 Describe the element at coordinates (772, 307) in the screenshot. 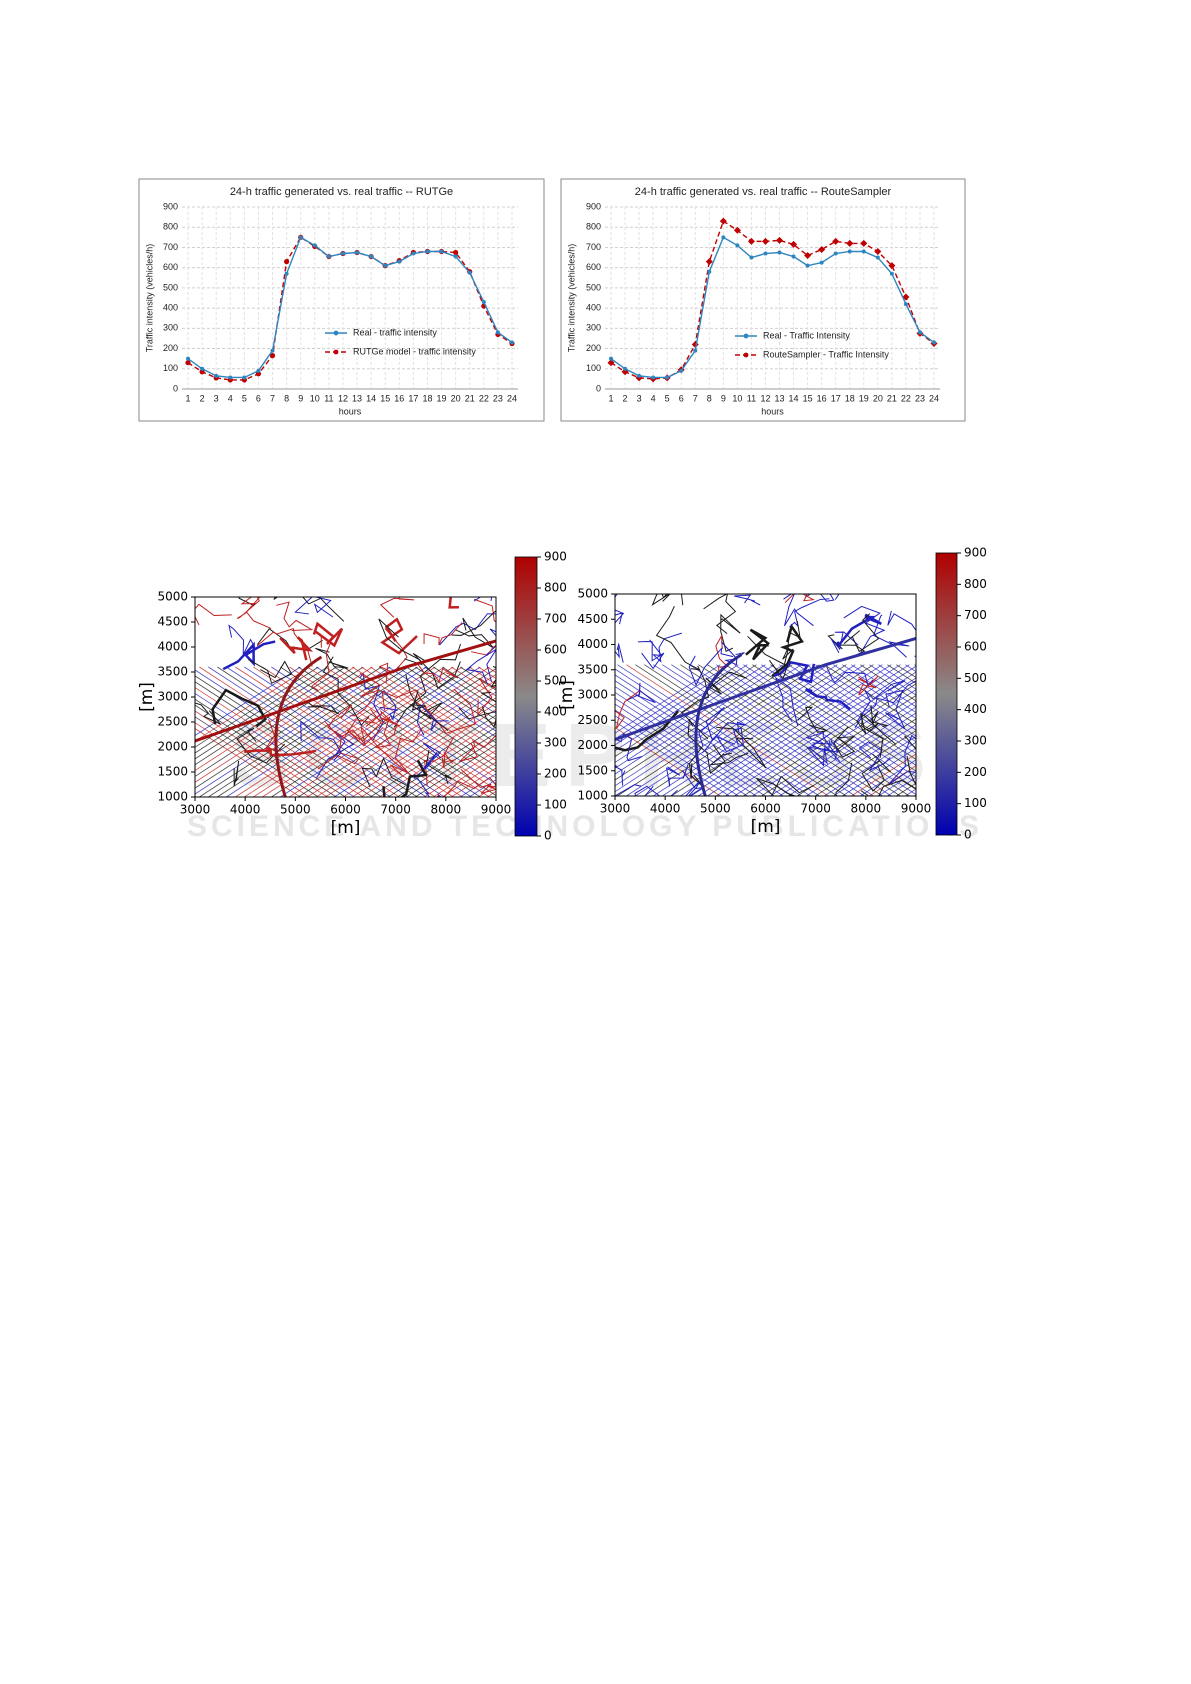

I see `series-line` at that location.